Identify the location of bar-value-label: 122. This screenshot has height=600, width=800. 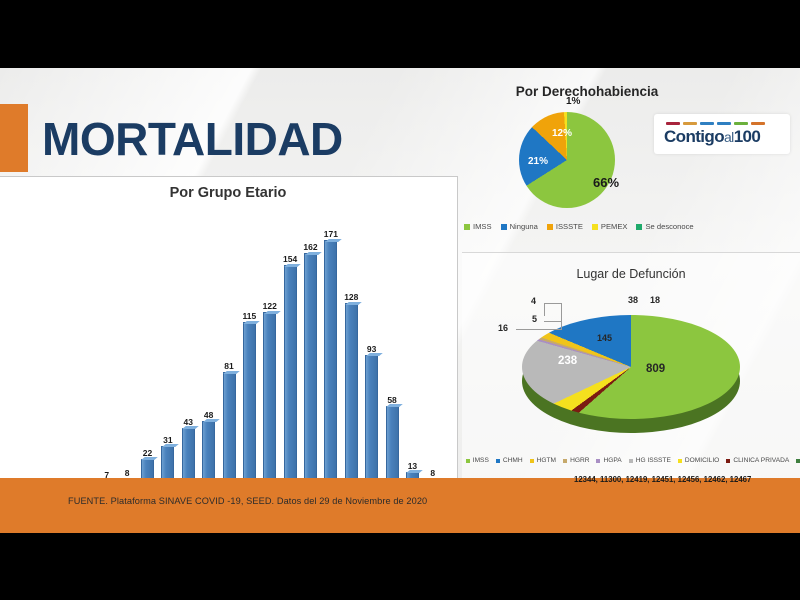
(269, 306).